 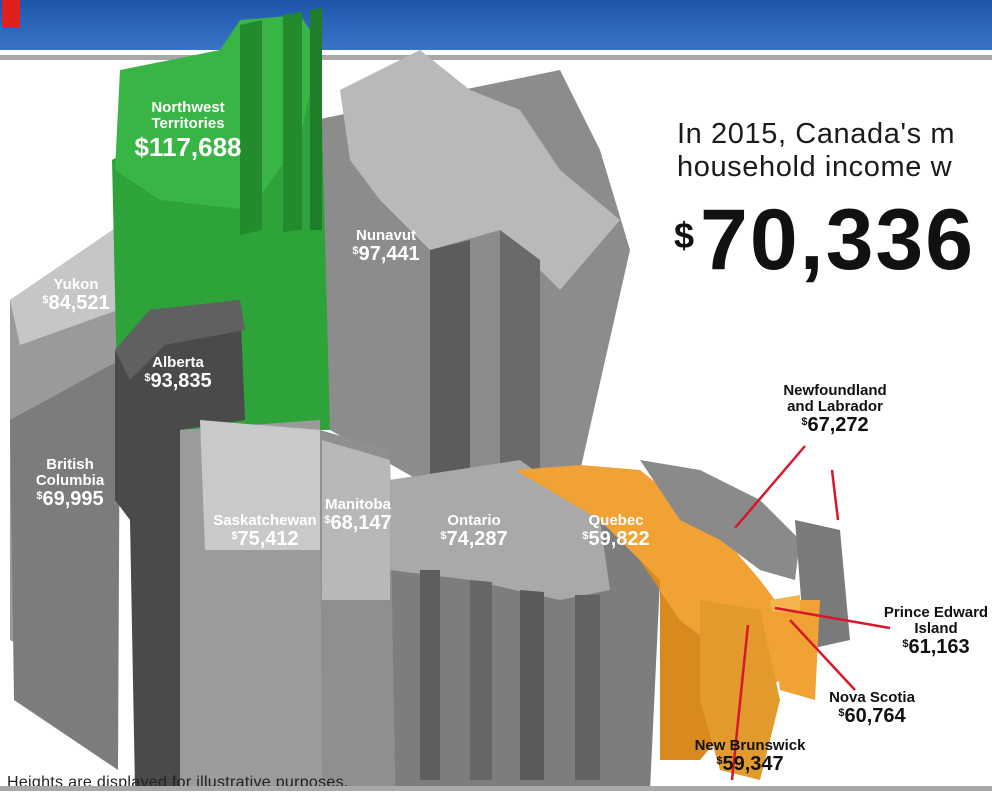 What do you see at coordinates (740, 702) in the screenshot?
I see `leader-new-brunswick` at bounding box center [740, 702].